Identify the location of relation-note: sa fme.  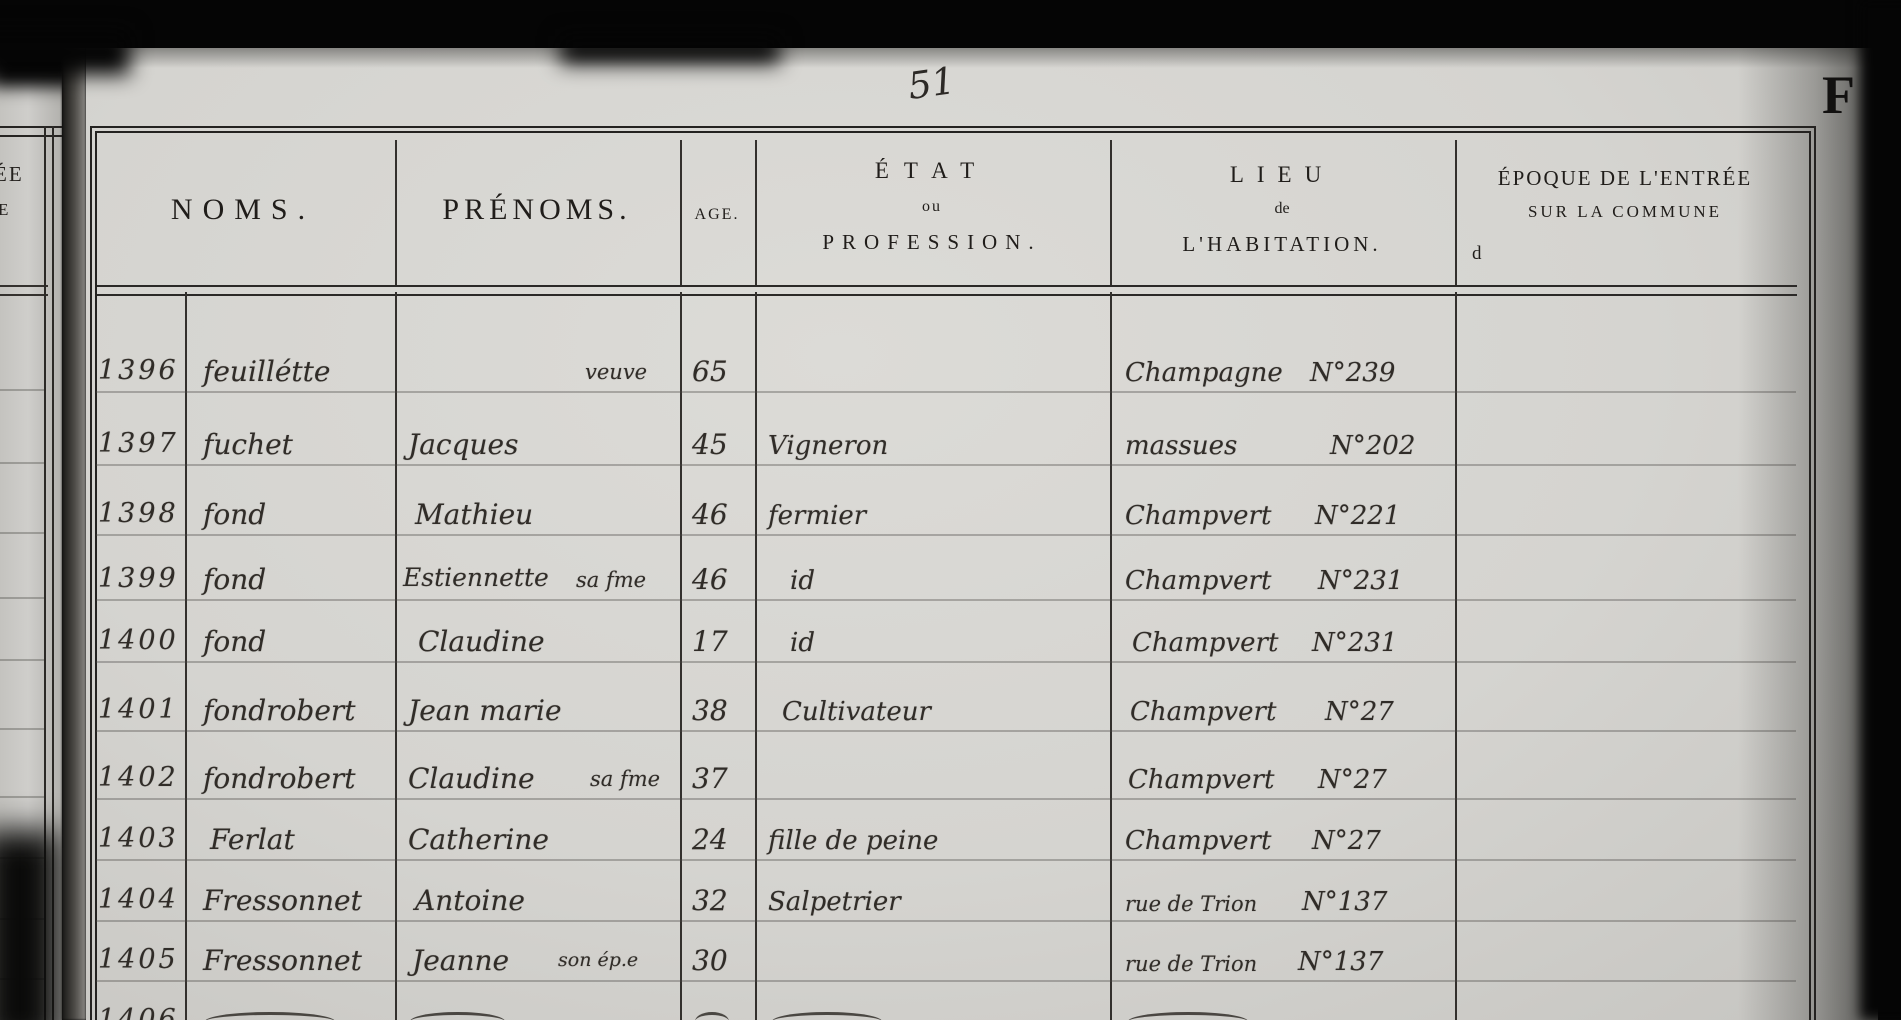
(625, 779).